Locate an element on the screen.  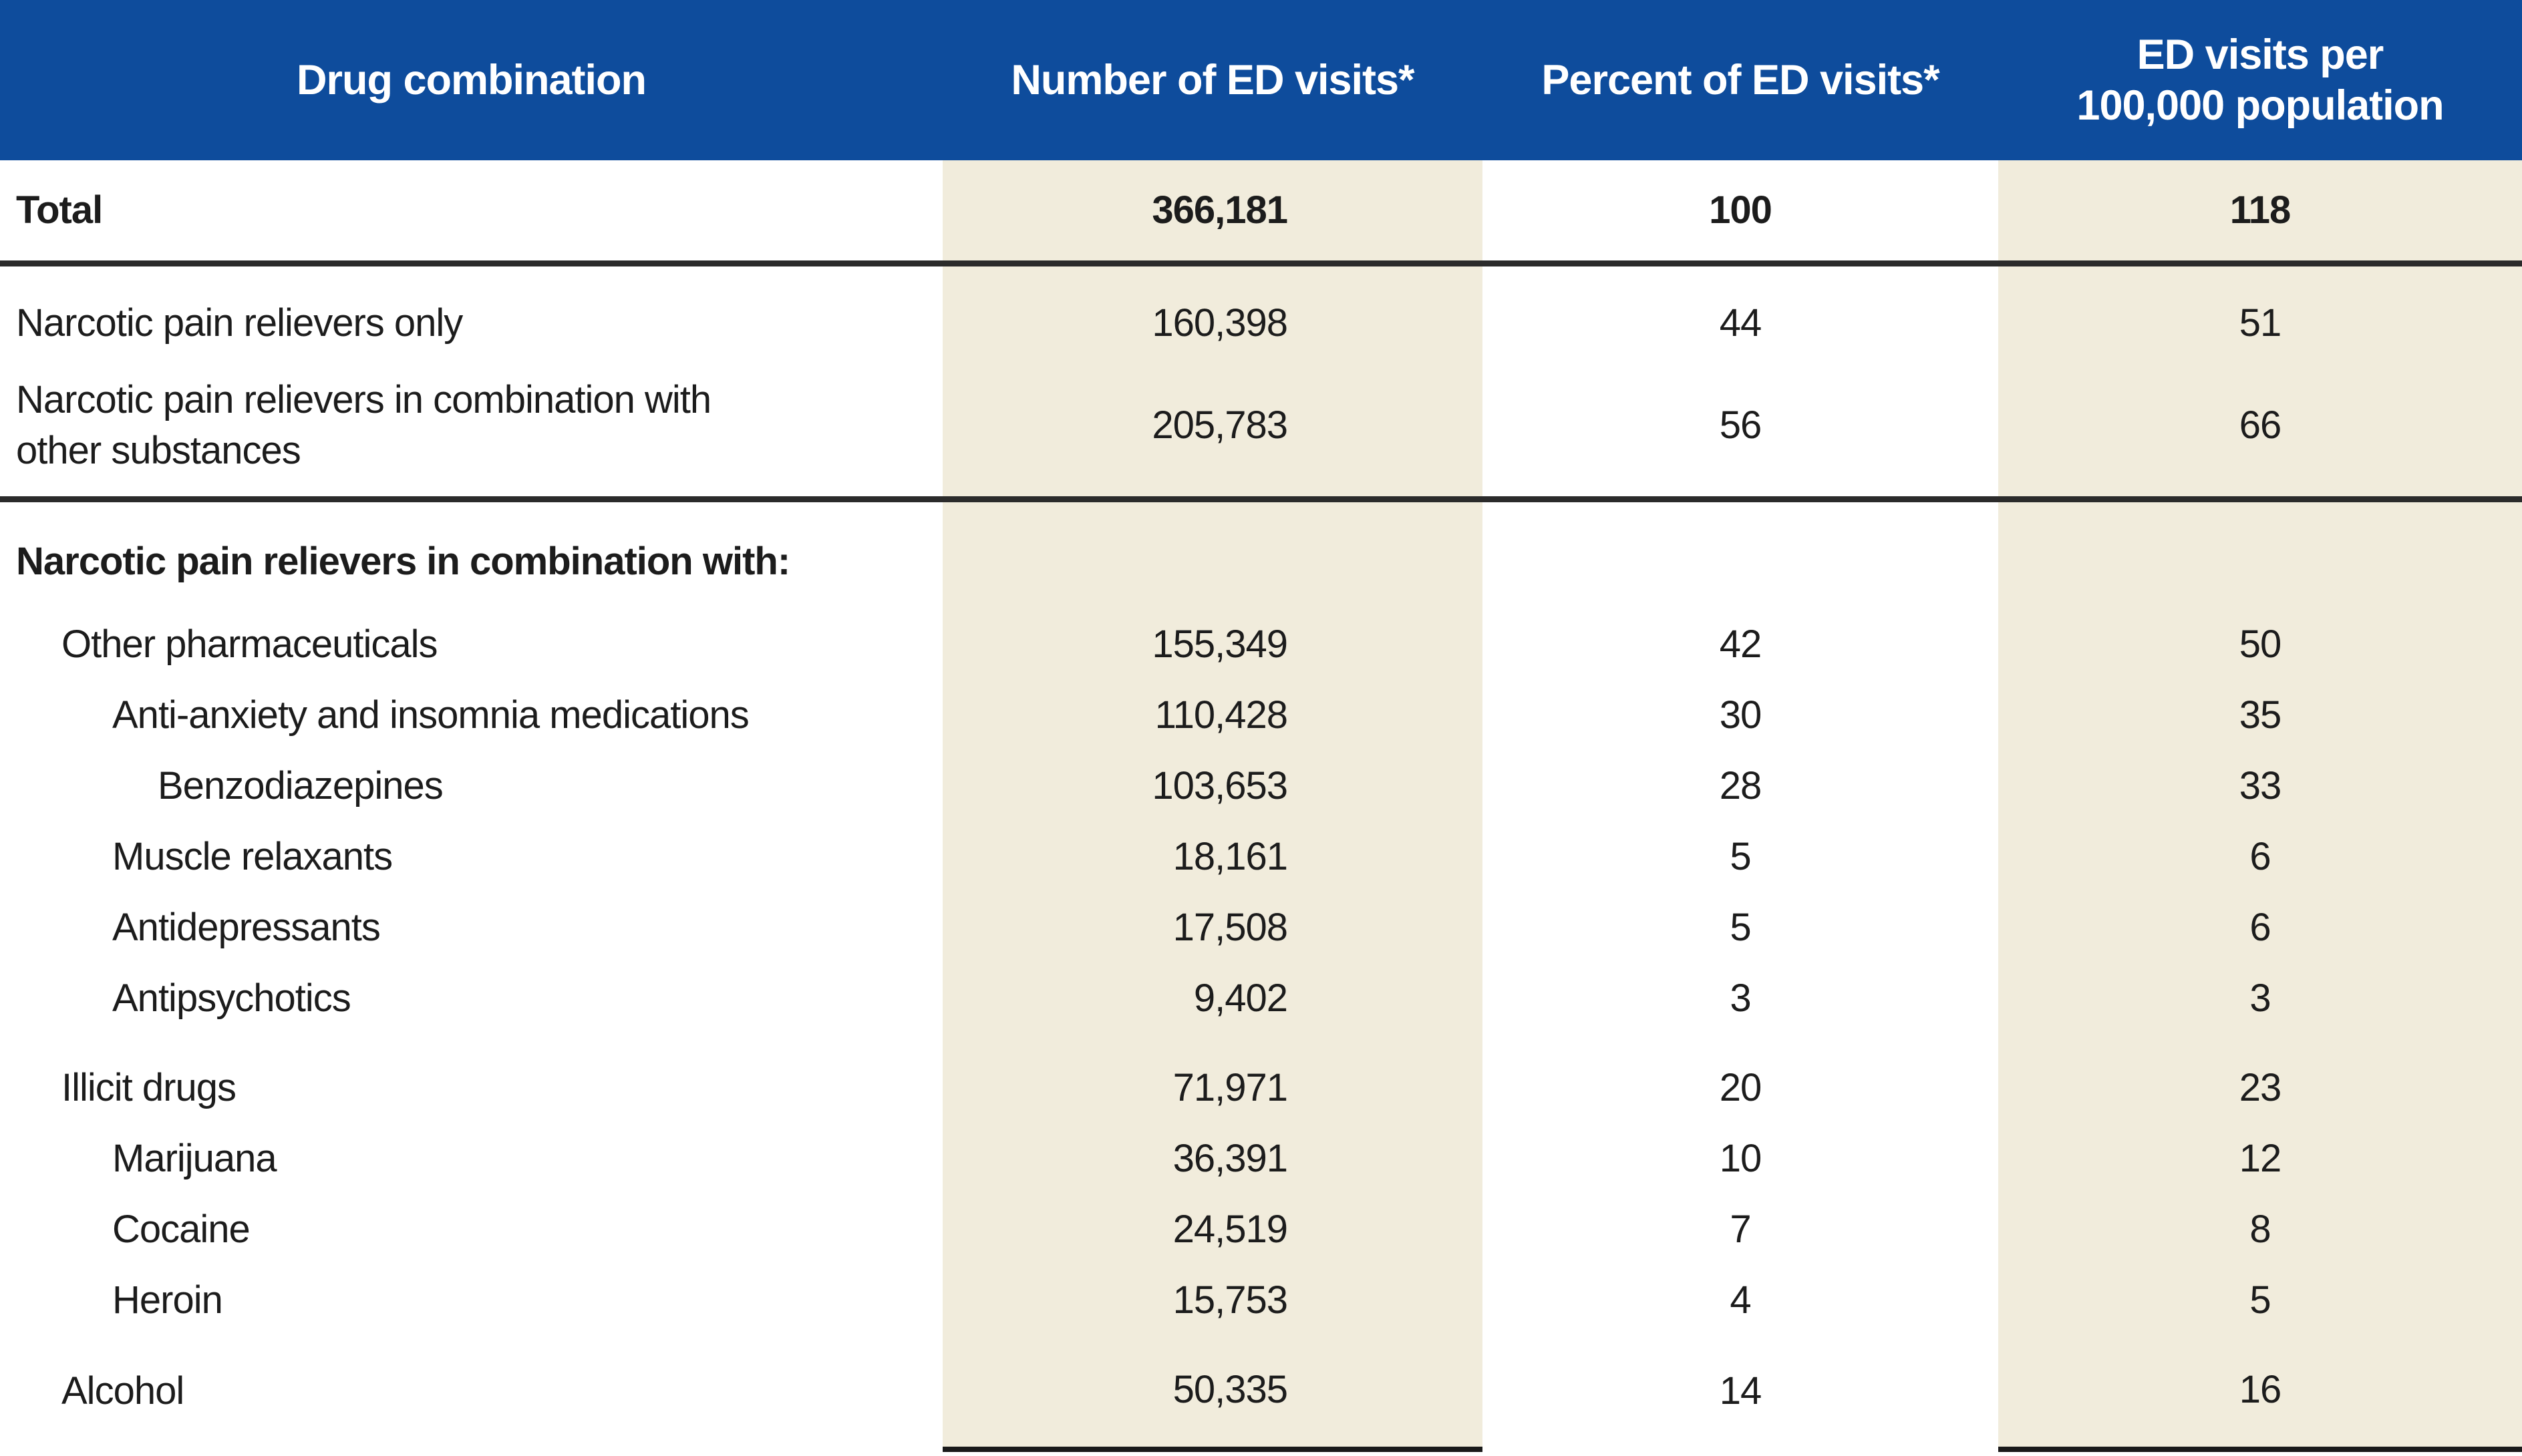
number-cell: 50,335 is located at coordinates (1212, 1394).